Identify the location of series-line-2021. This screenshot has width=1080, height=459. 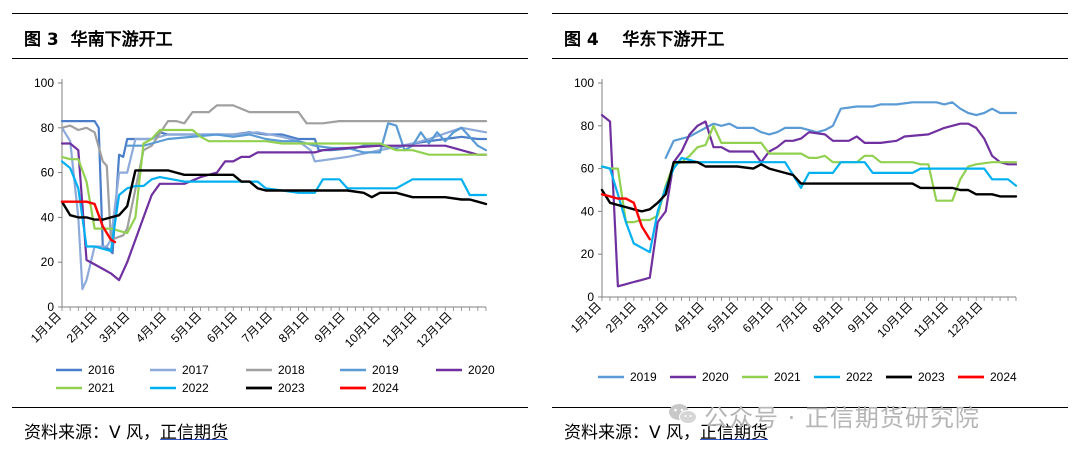
(274, 181).